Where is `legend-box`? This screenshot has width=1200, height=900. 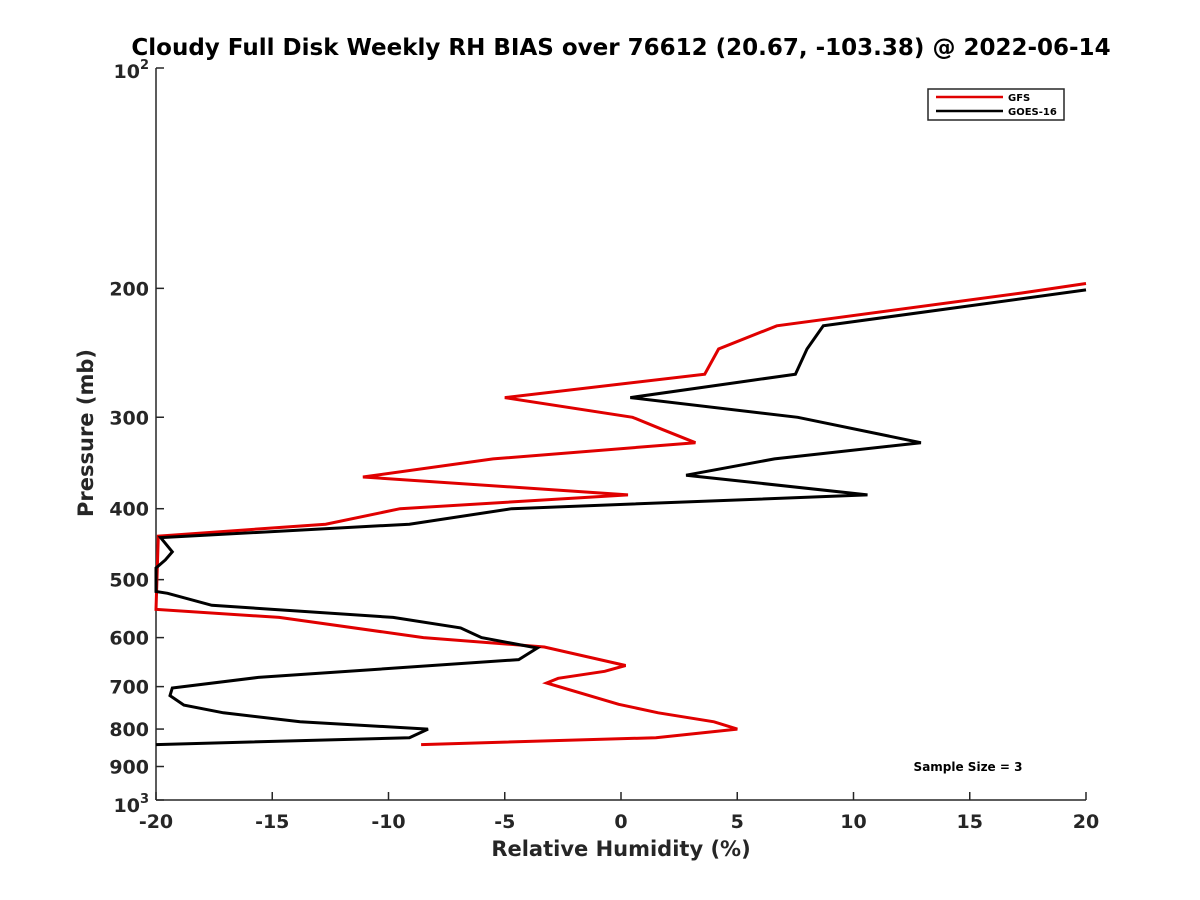 legend-box is located at coordinates (996, 104).